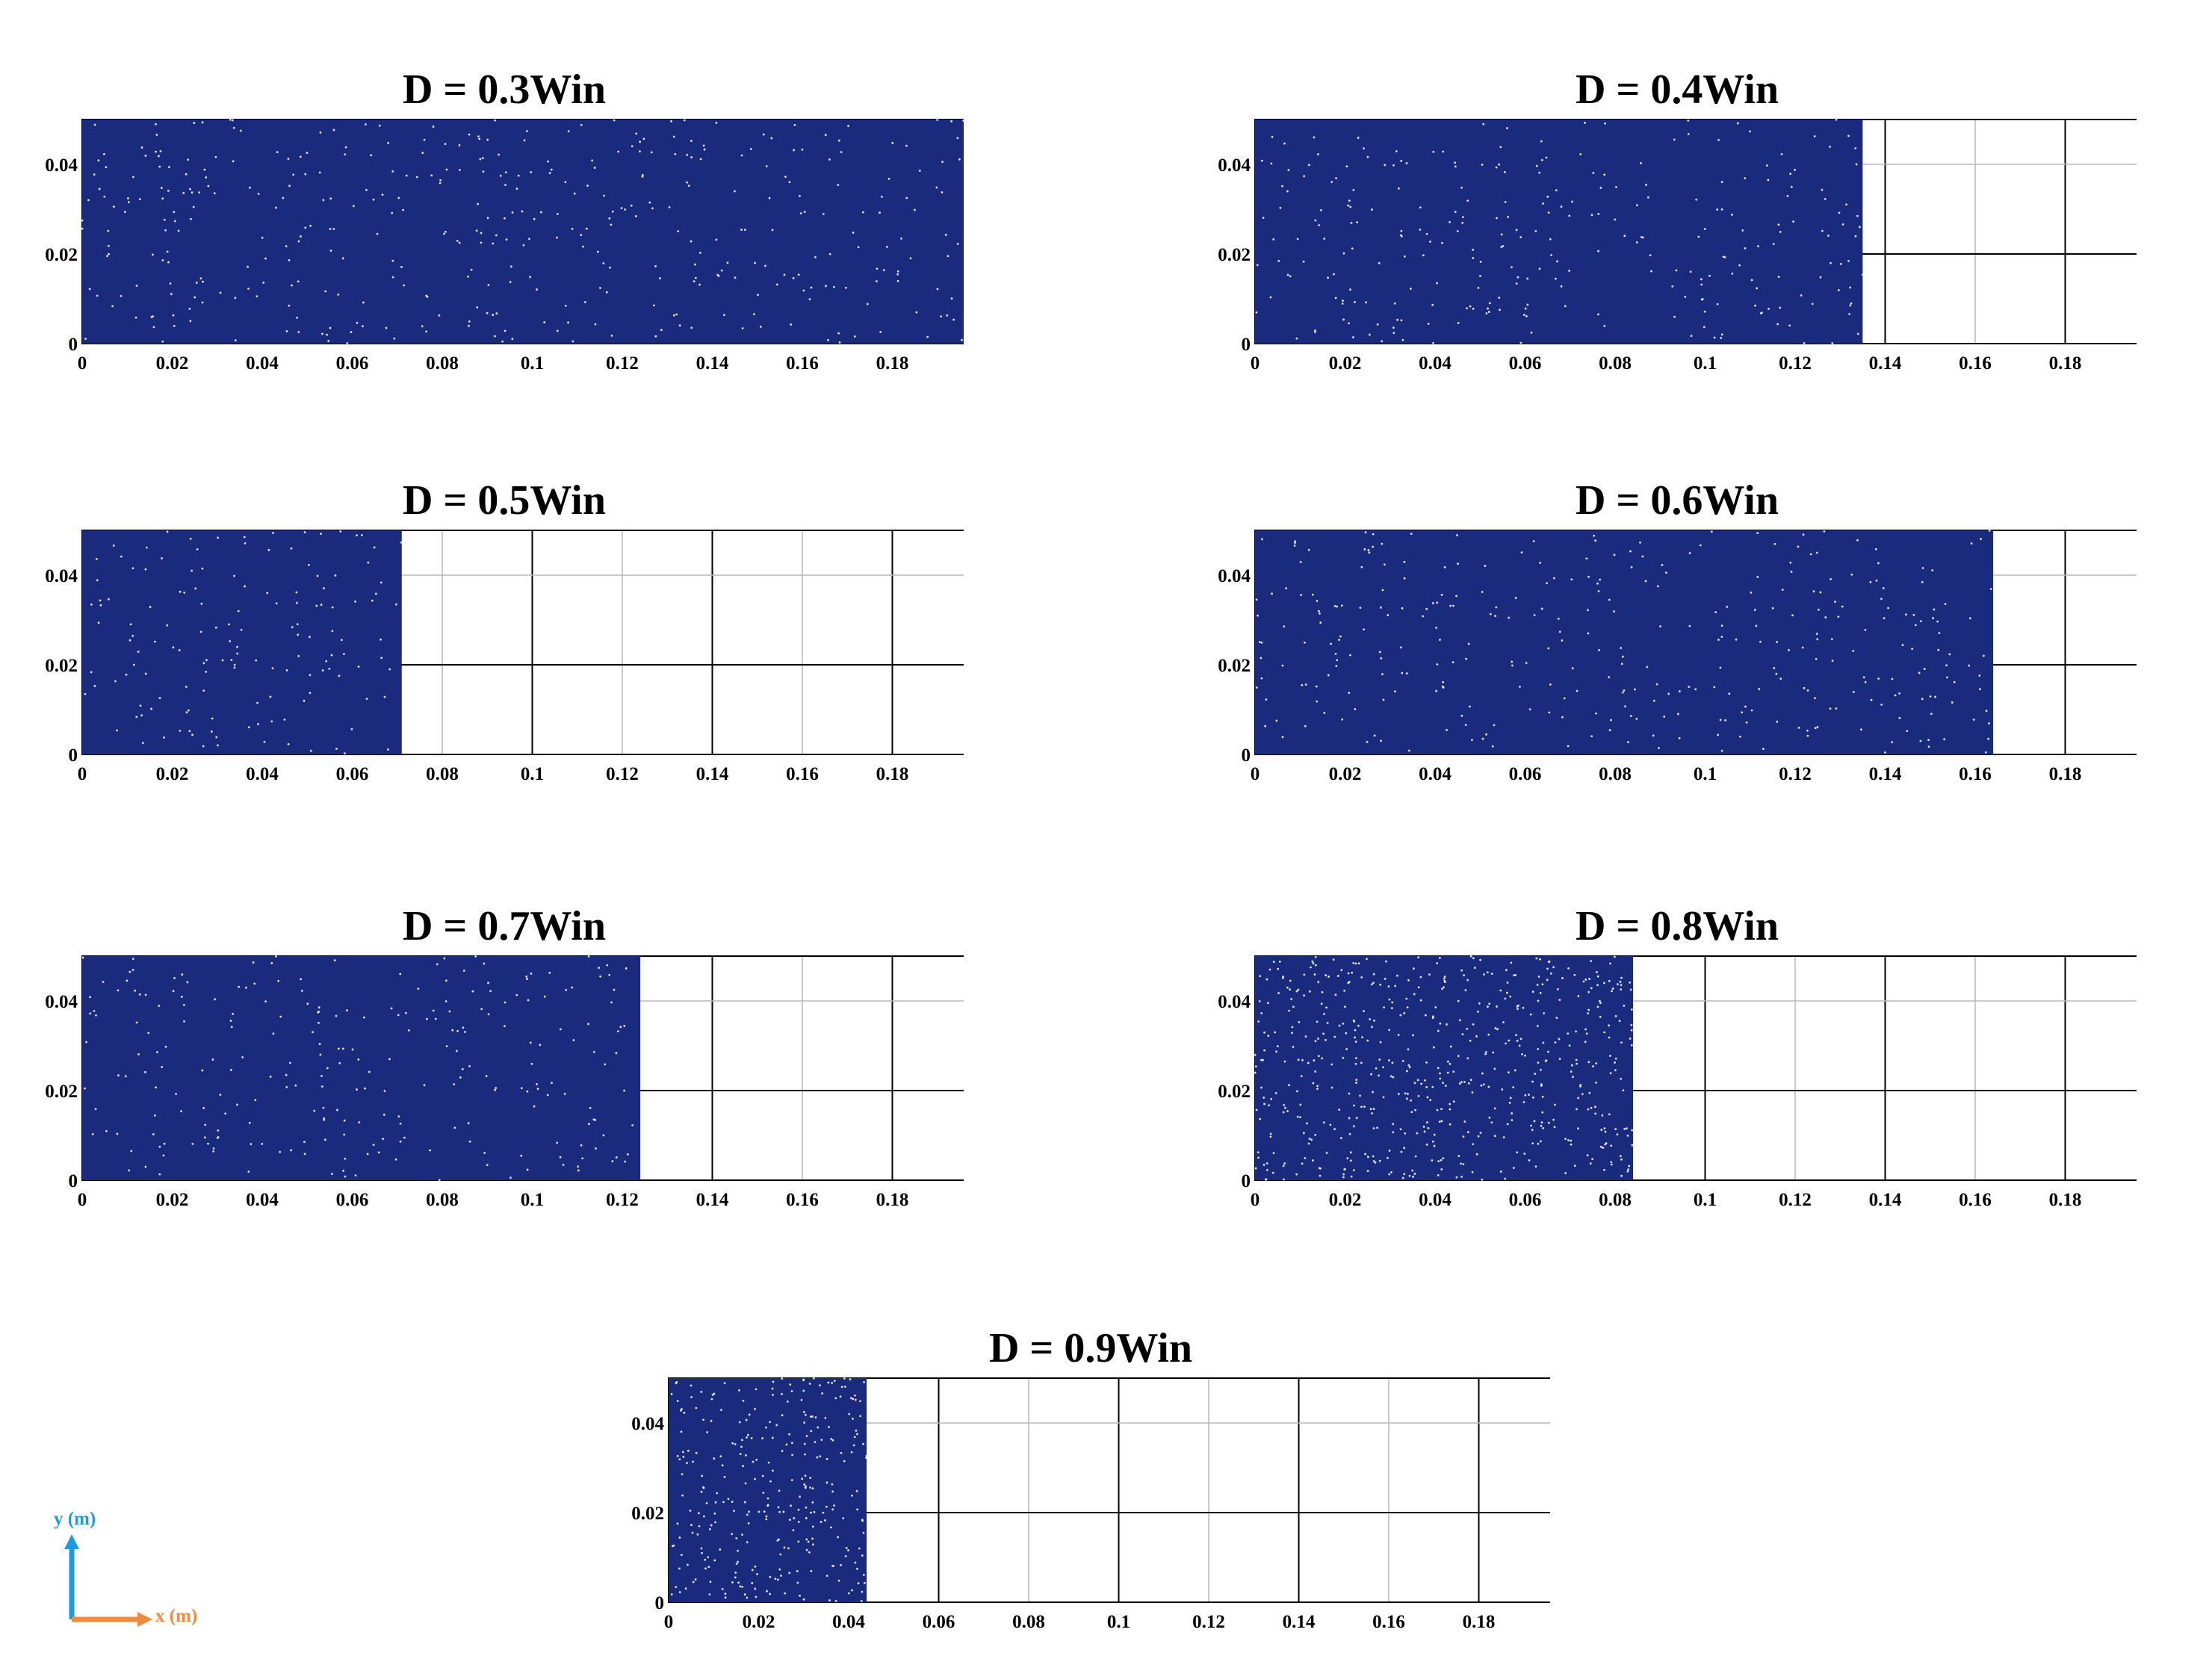 This screenshot has width=2212, height=1659. Describe the element at coordinates (622, 774) in the screenshot. I see `x-tick-label: 0.12` at that location.